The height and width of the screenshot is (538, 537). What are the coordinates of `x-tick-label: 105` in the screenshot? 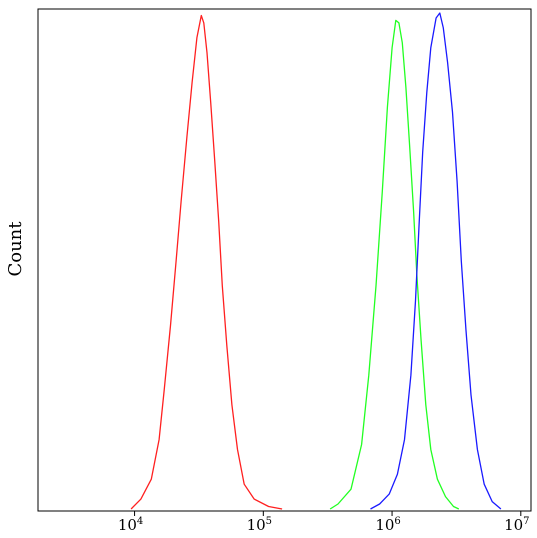 It's located at (259, 525).